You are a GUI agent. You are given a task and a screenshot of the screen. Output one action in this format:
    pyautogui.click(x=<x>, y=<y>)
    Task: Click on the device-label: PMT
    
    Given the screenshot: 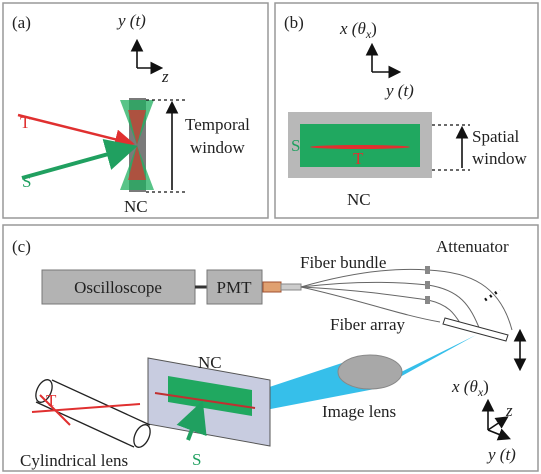 What is the action you would take?
    pyautogui.click(x=235, y=287)
    